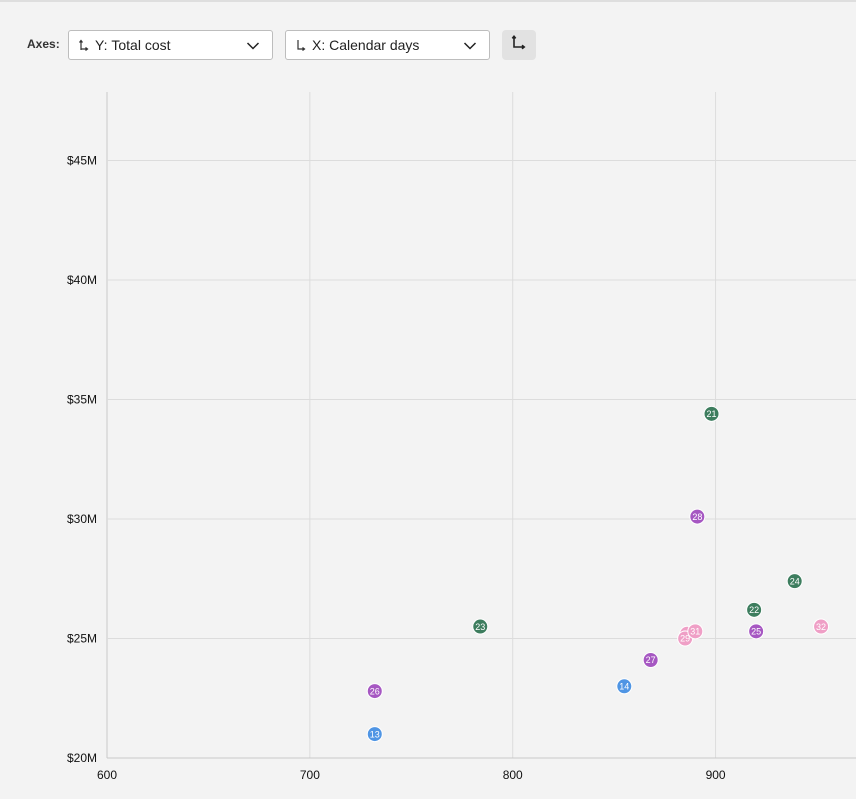 This screenshot has height=799, width=856. I want to click on data-point: 28, so click(697, 516).